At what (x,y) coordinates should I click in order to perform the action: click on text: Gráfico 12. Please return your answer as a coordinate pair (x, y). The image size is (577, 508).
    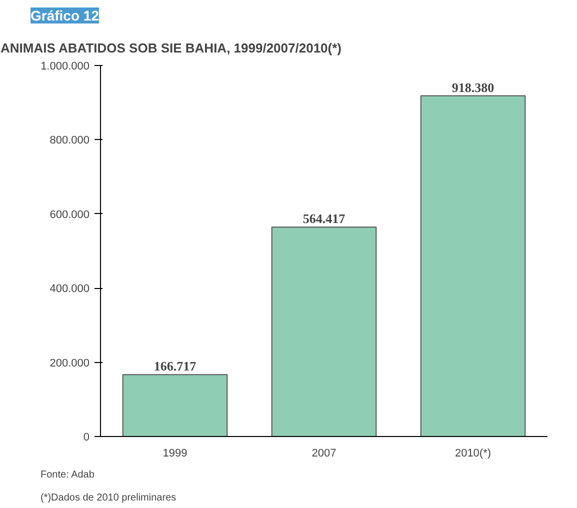
    Looking at the image, I should click on (65, 16).